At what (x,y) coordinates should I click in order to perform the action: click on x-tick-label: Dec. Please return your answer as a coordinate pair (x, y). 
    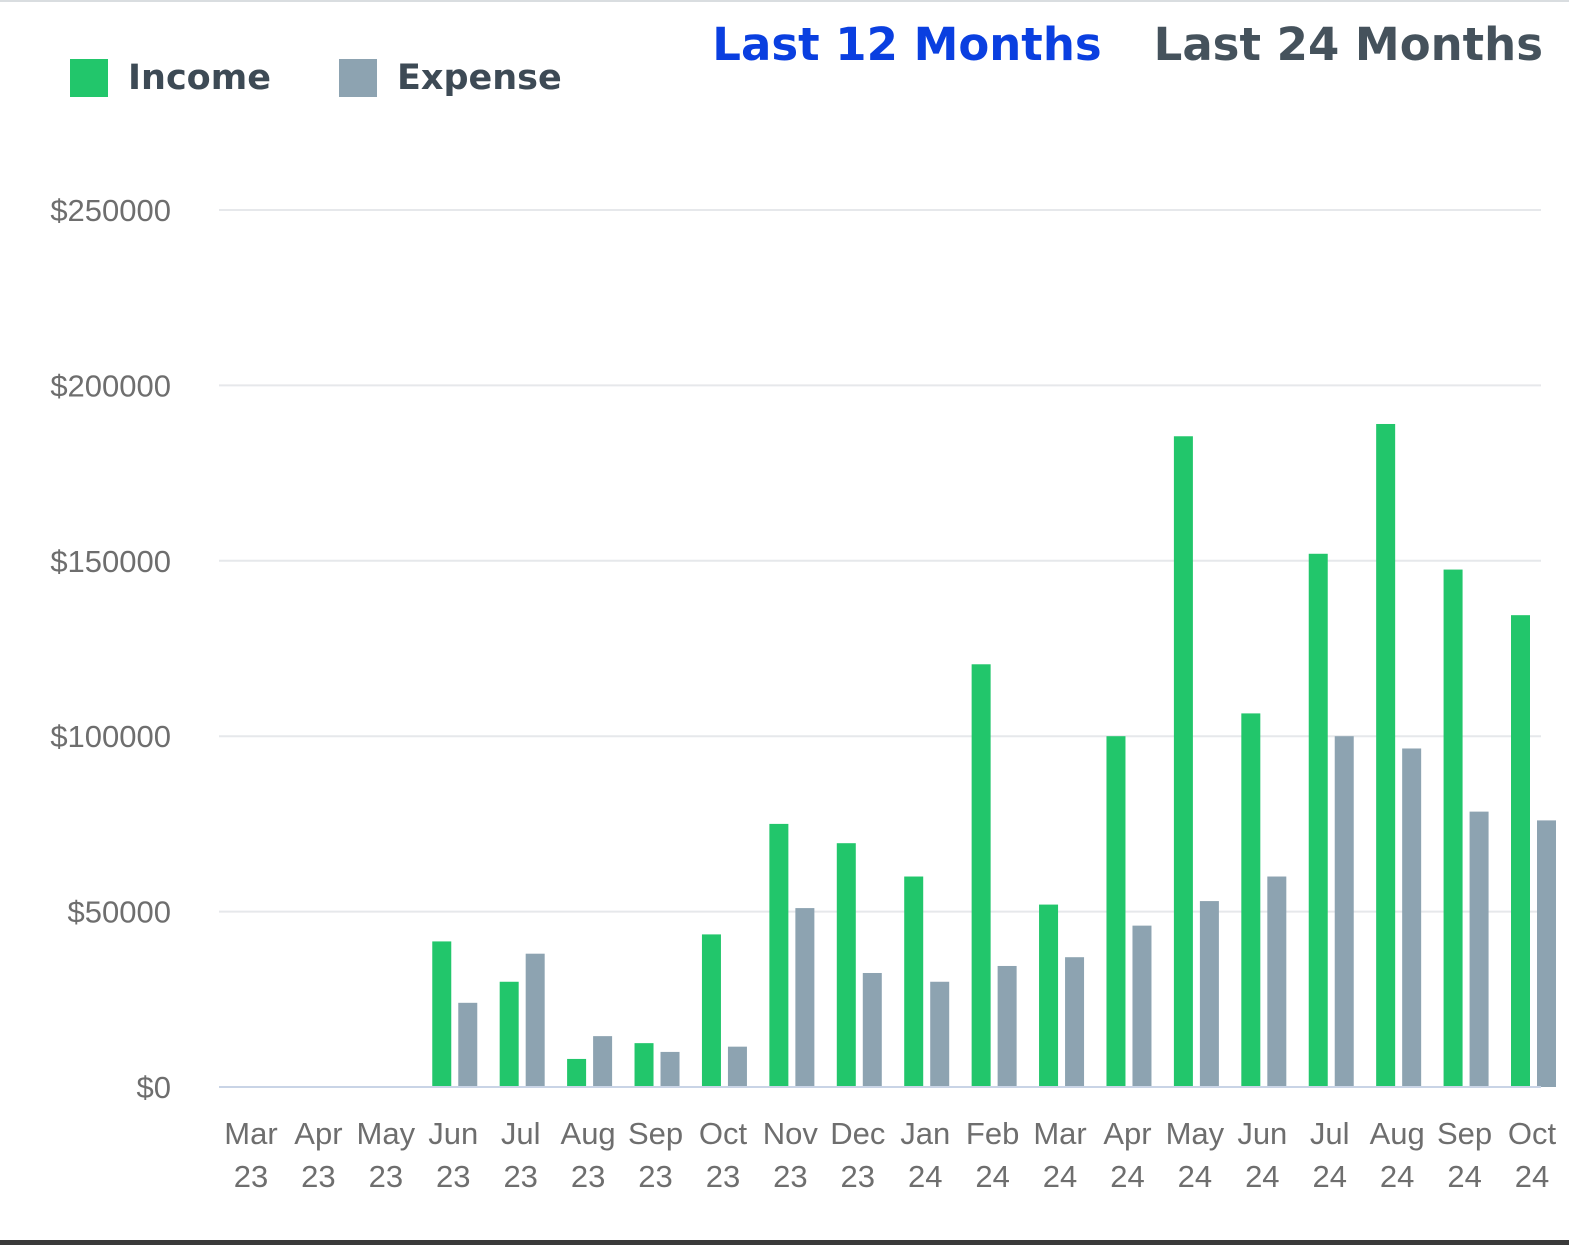
    Looking at the image, I should click on (857, 1133).